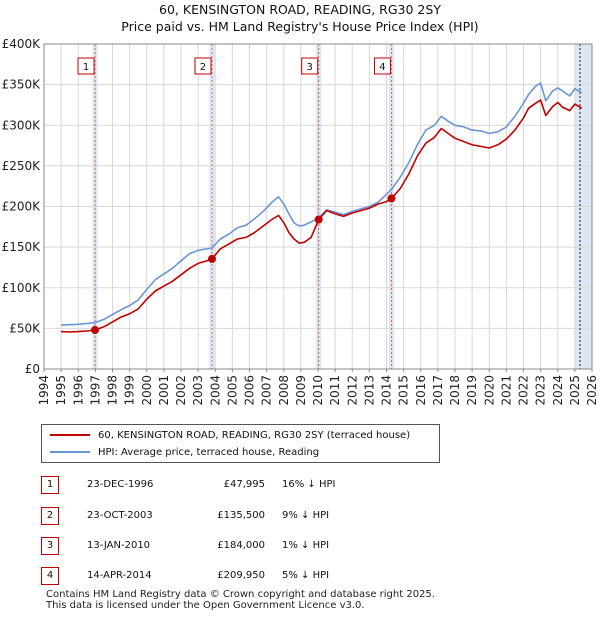 This screenshot has height=620, width=600. What do you see at coordinates (50, 576) in the screenshot?
I see `transaction-number: 4` at bounding box center [50, 576].